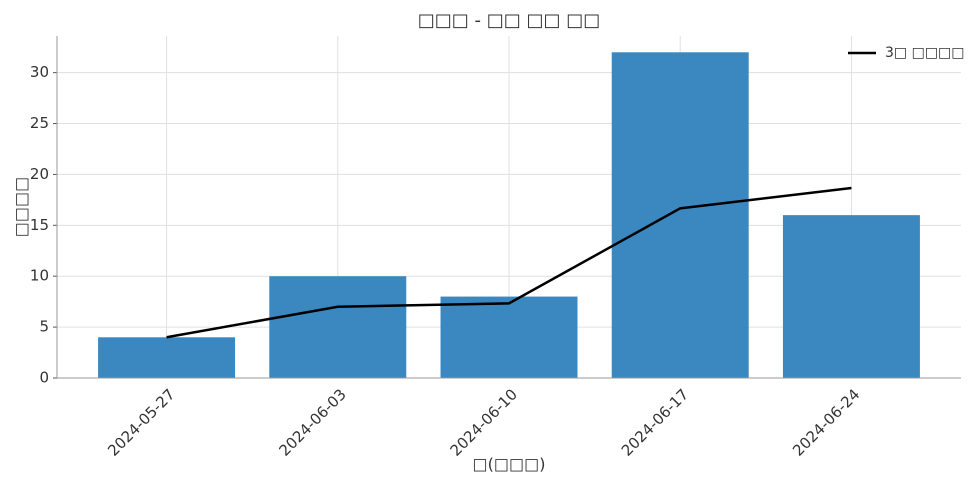 The width and height of the screenshot is (975, 488). Describe the element at coordinates (312, 422) in the screenshot. I see `x-tick-label: 2024-06-03` at that location.